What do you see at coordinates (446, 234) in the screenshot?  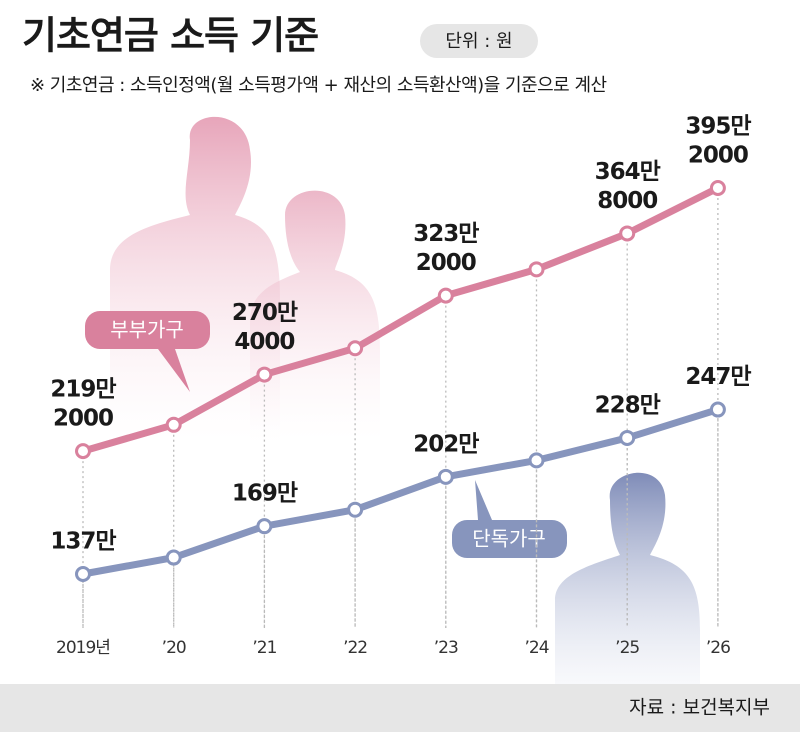 I see `data-label: 323만` at bounding box center [446, 234].